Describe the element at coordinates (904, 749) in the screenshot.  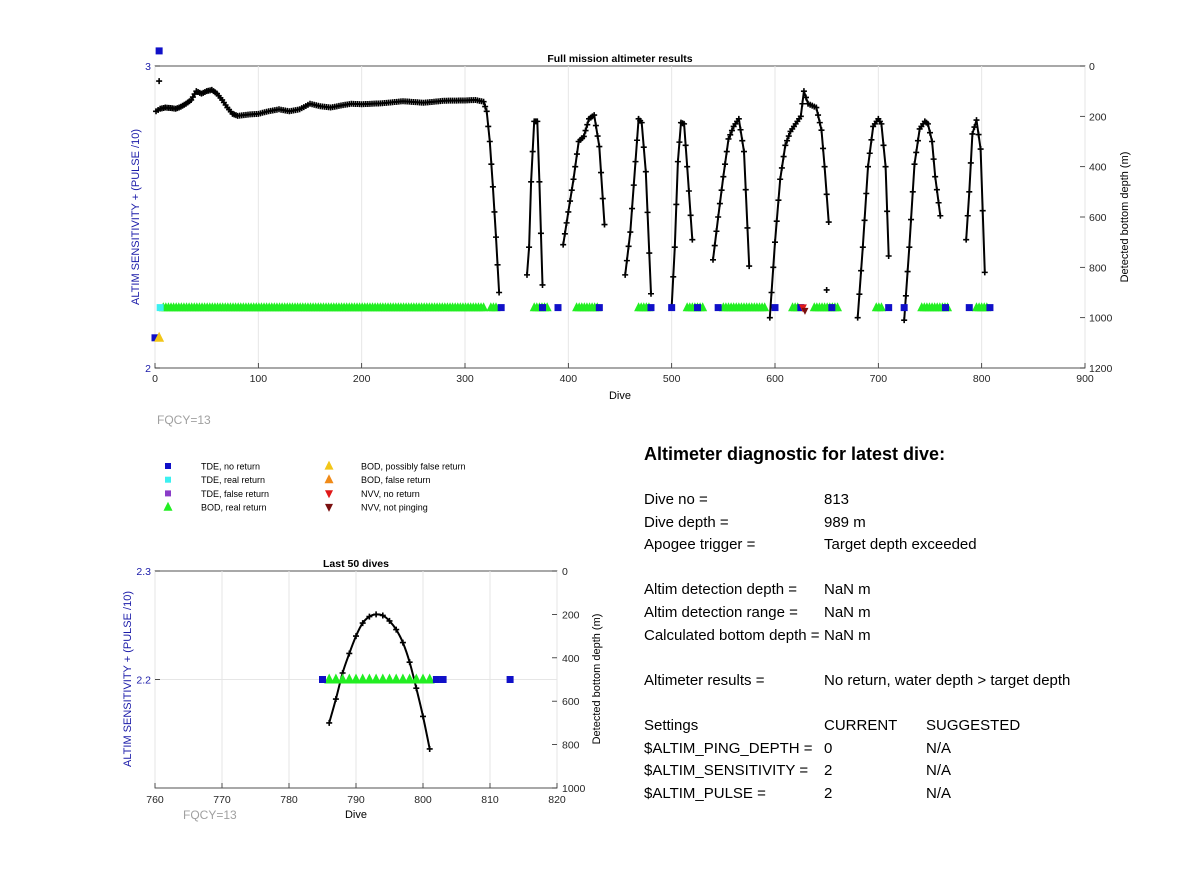
I see `ping-depth-row: $ALTIM_PING_DEPTH = 0 N/A` at that location.